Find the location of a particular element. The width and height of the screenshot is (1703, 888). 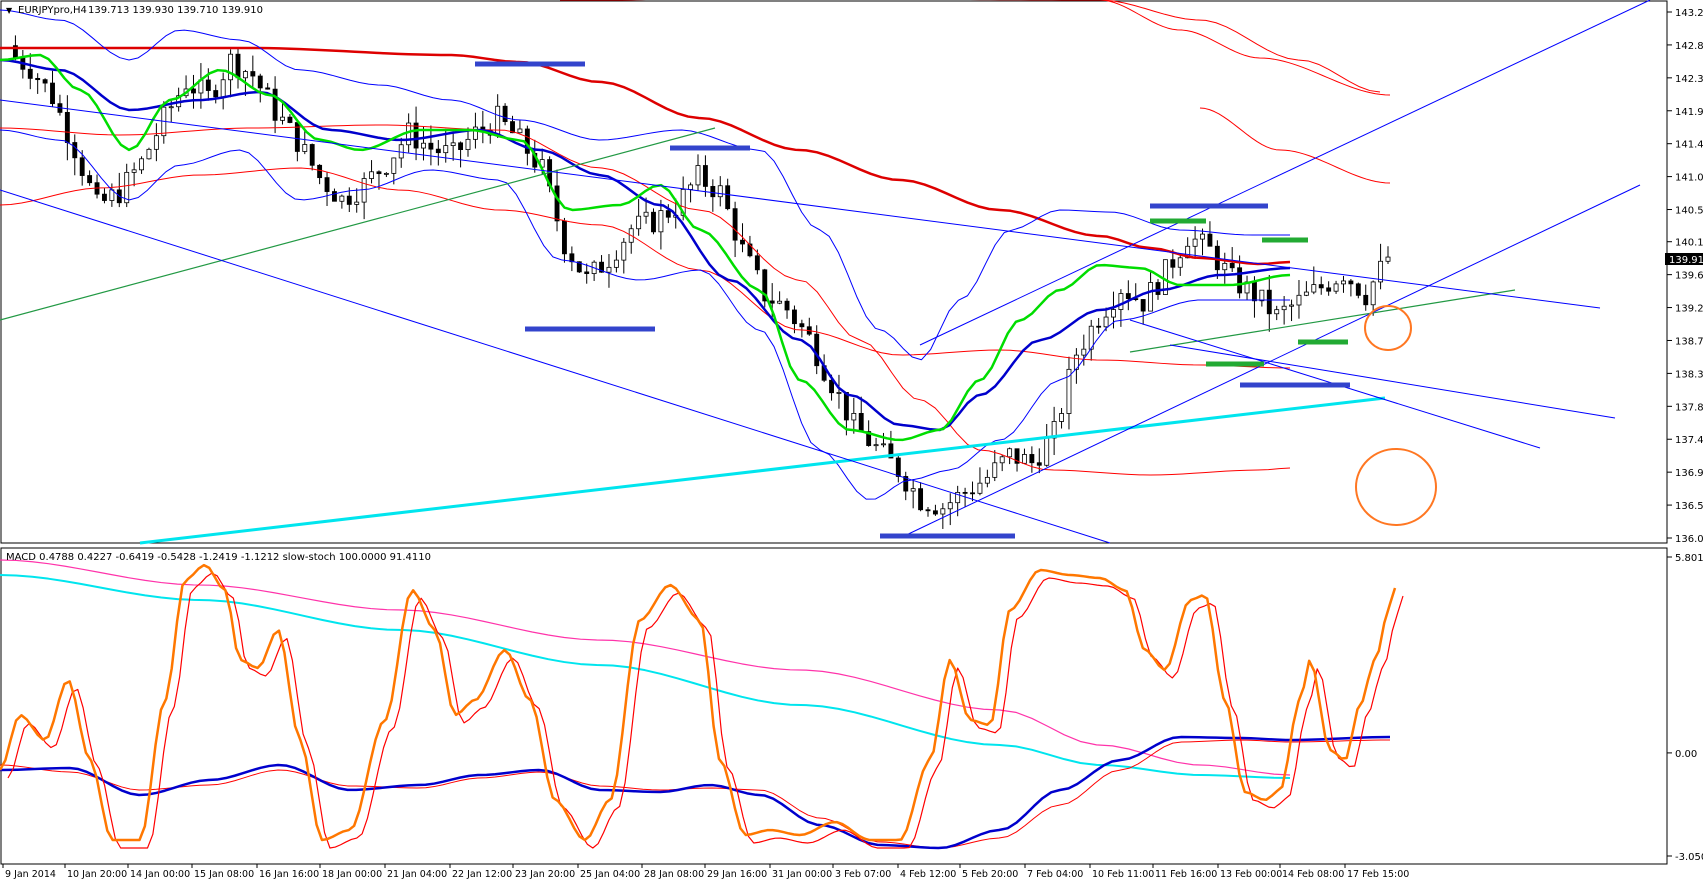

time-tick-label: 14 Feb 08:00 is located at coordinates (1313, 874).